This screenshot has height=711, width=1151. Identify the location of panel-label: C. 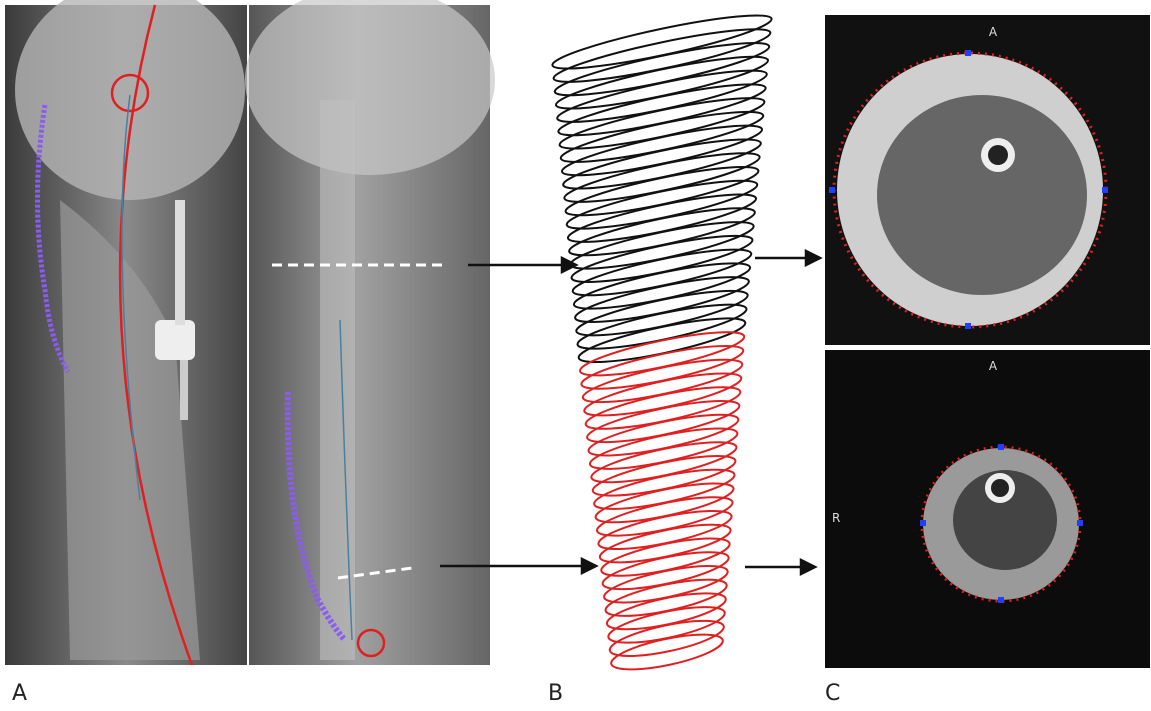
(832, 693).